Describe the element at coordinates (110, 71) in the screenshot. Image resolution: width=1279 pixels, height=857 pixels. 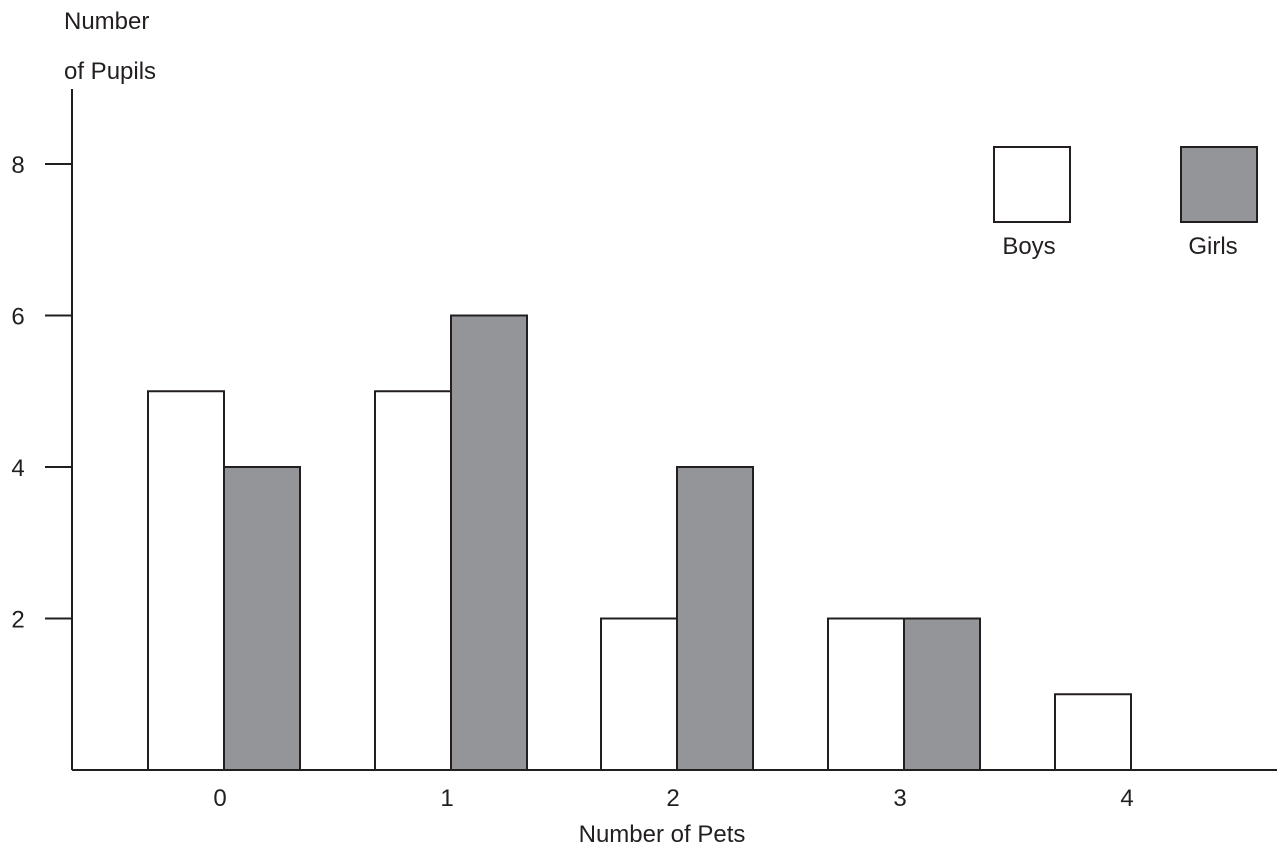
I see `y-axis-title-line2: of Pupils` at that location.